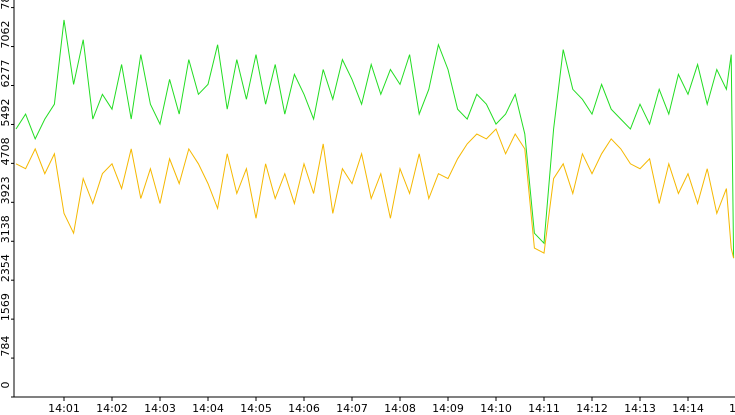  I want to click on x-tick-label: 14:09, so click(448, 408).